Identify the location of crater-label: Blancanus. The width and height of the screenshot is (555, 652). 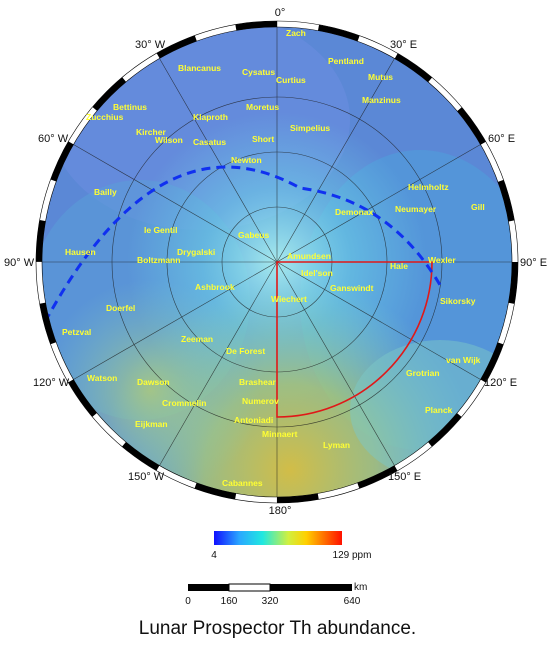
(199, 68).